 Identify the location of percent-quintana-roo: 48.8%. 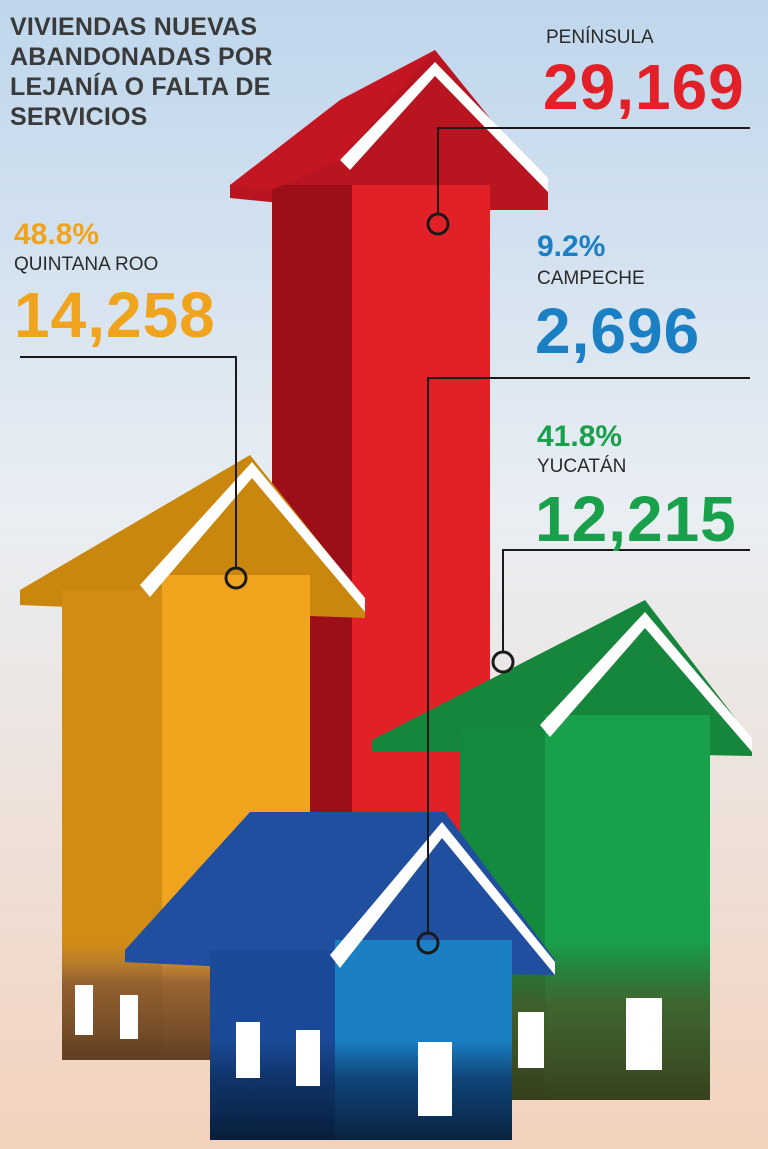
(57, 234).